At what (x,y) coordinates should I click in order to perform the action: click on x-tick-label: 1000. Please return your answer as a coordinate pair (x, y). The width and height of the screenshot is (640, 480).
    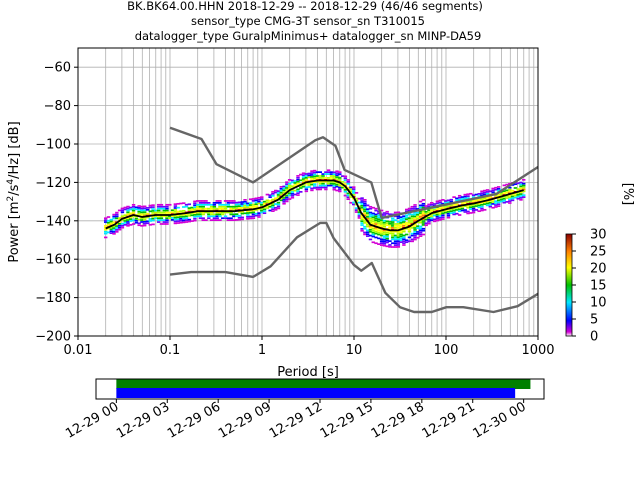
    Looking at the image, I should click on (537, 350).